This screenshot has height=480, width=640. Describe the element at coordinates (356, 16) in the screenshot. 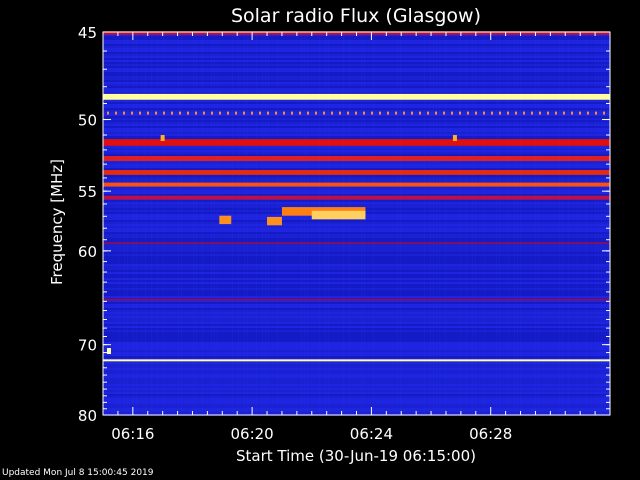

I see `chart-title: Solar radio Flux (Glasgow)` at that location.